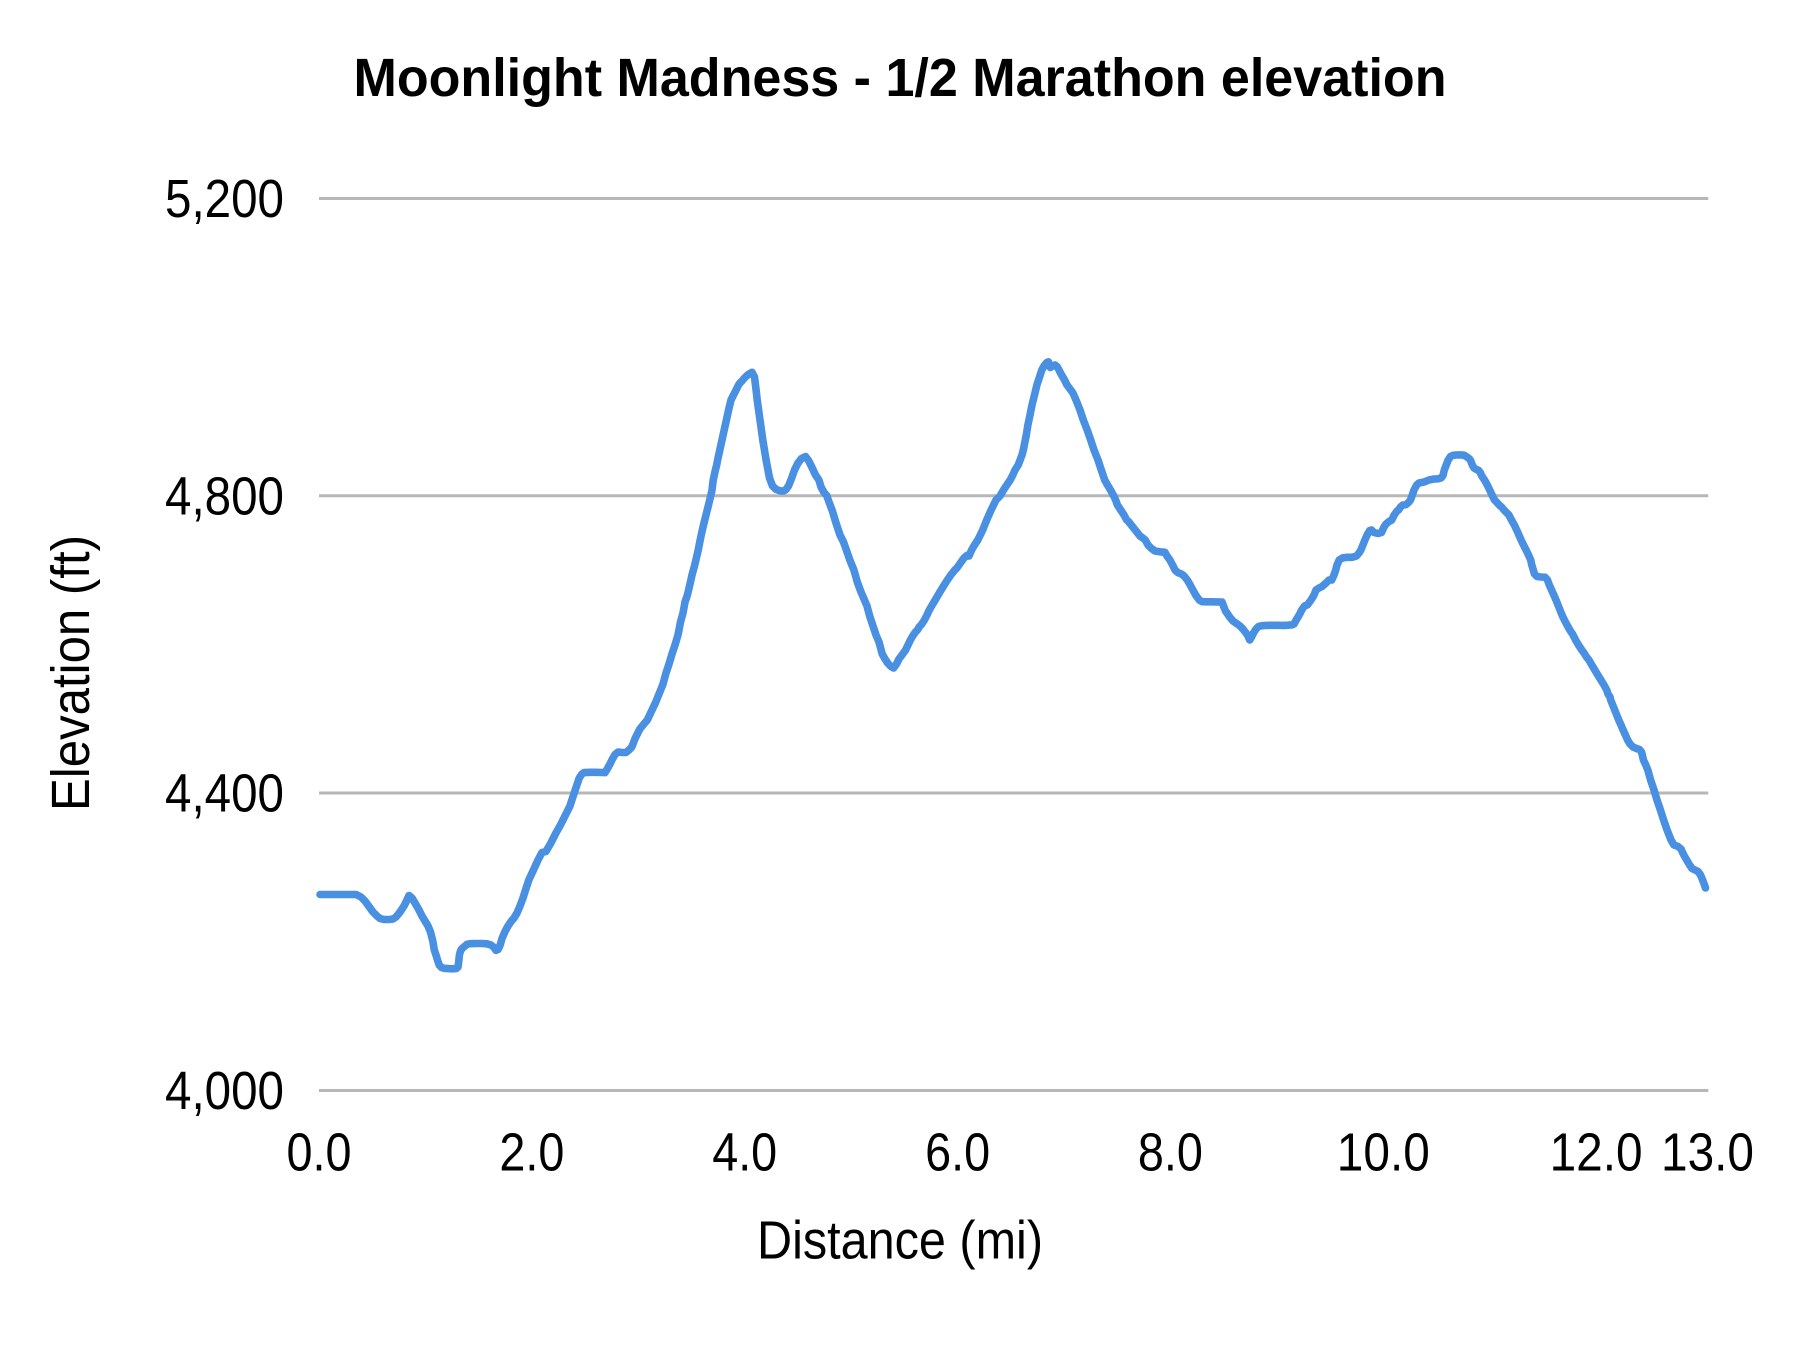  What do you see at coordinates (1170, 1153) in the screenshot?
I see `svg-text: 8.0` at bounding box center [1170, 1153].